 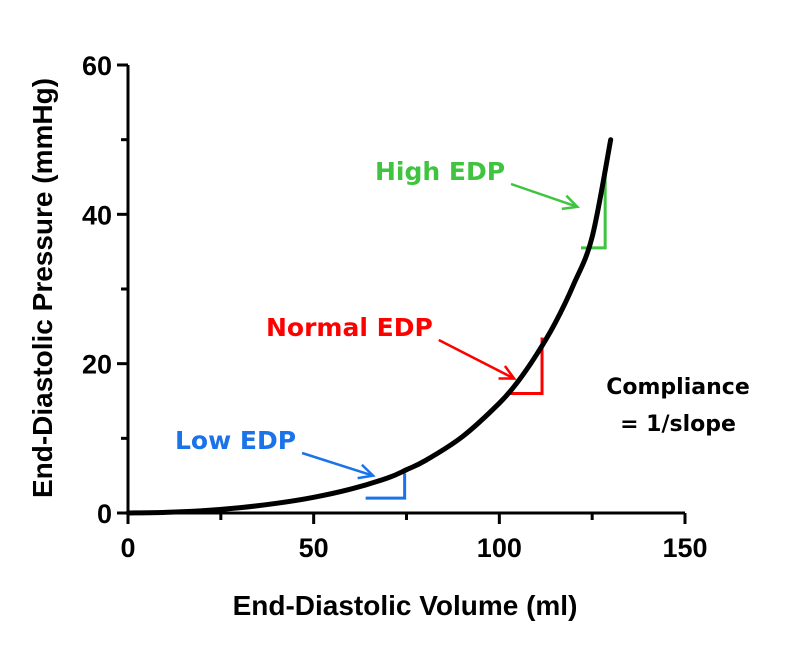 What do you see at coordinates (405, 605) in the screenshot?
I see `x-axis-title: End-Diastolic Volume (ml)` at bounding box center [405, 605].